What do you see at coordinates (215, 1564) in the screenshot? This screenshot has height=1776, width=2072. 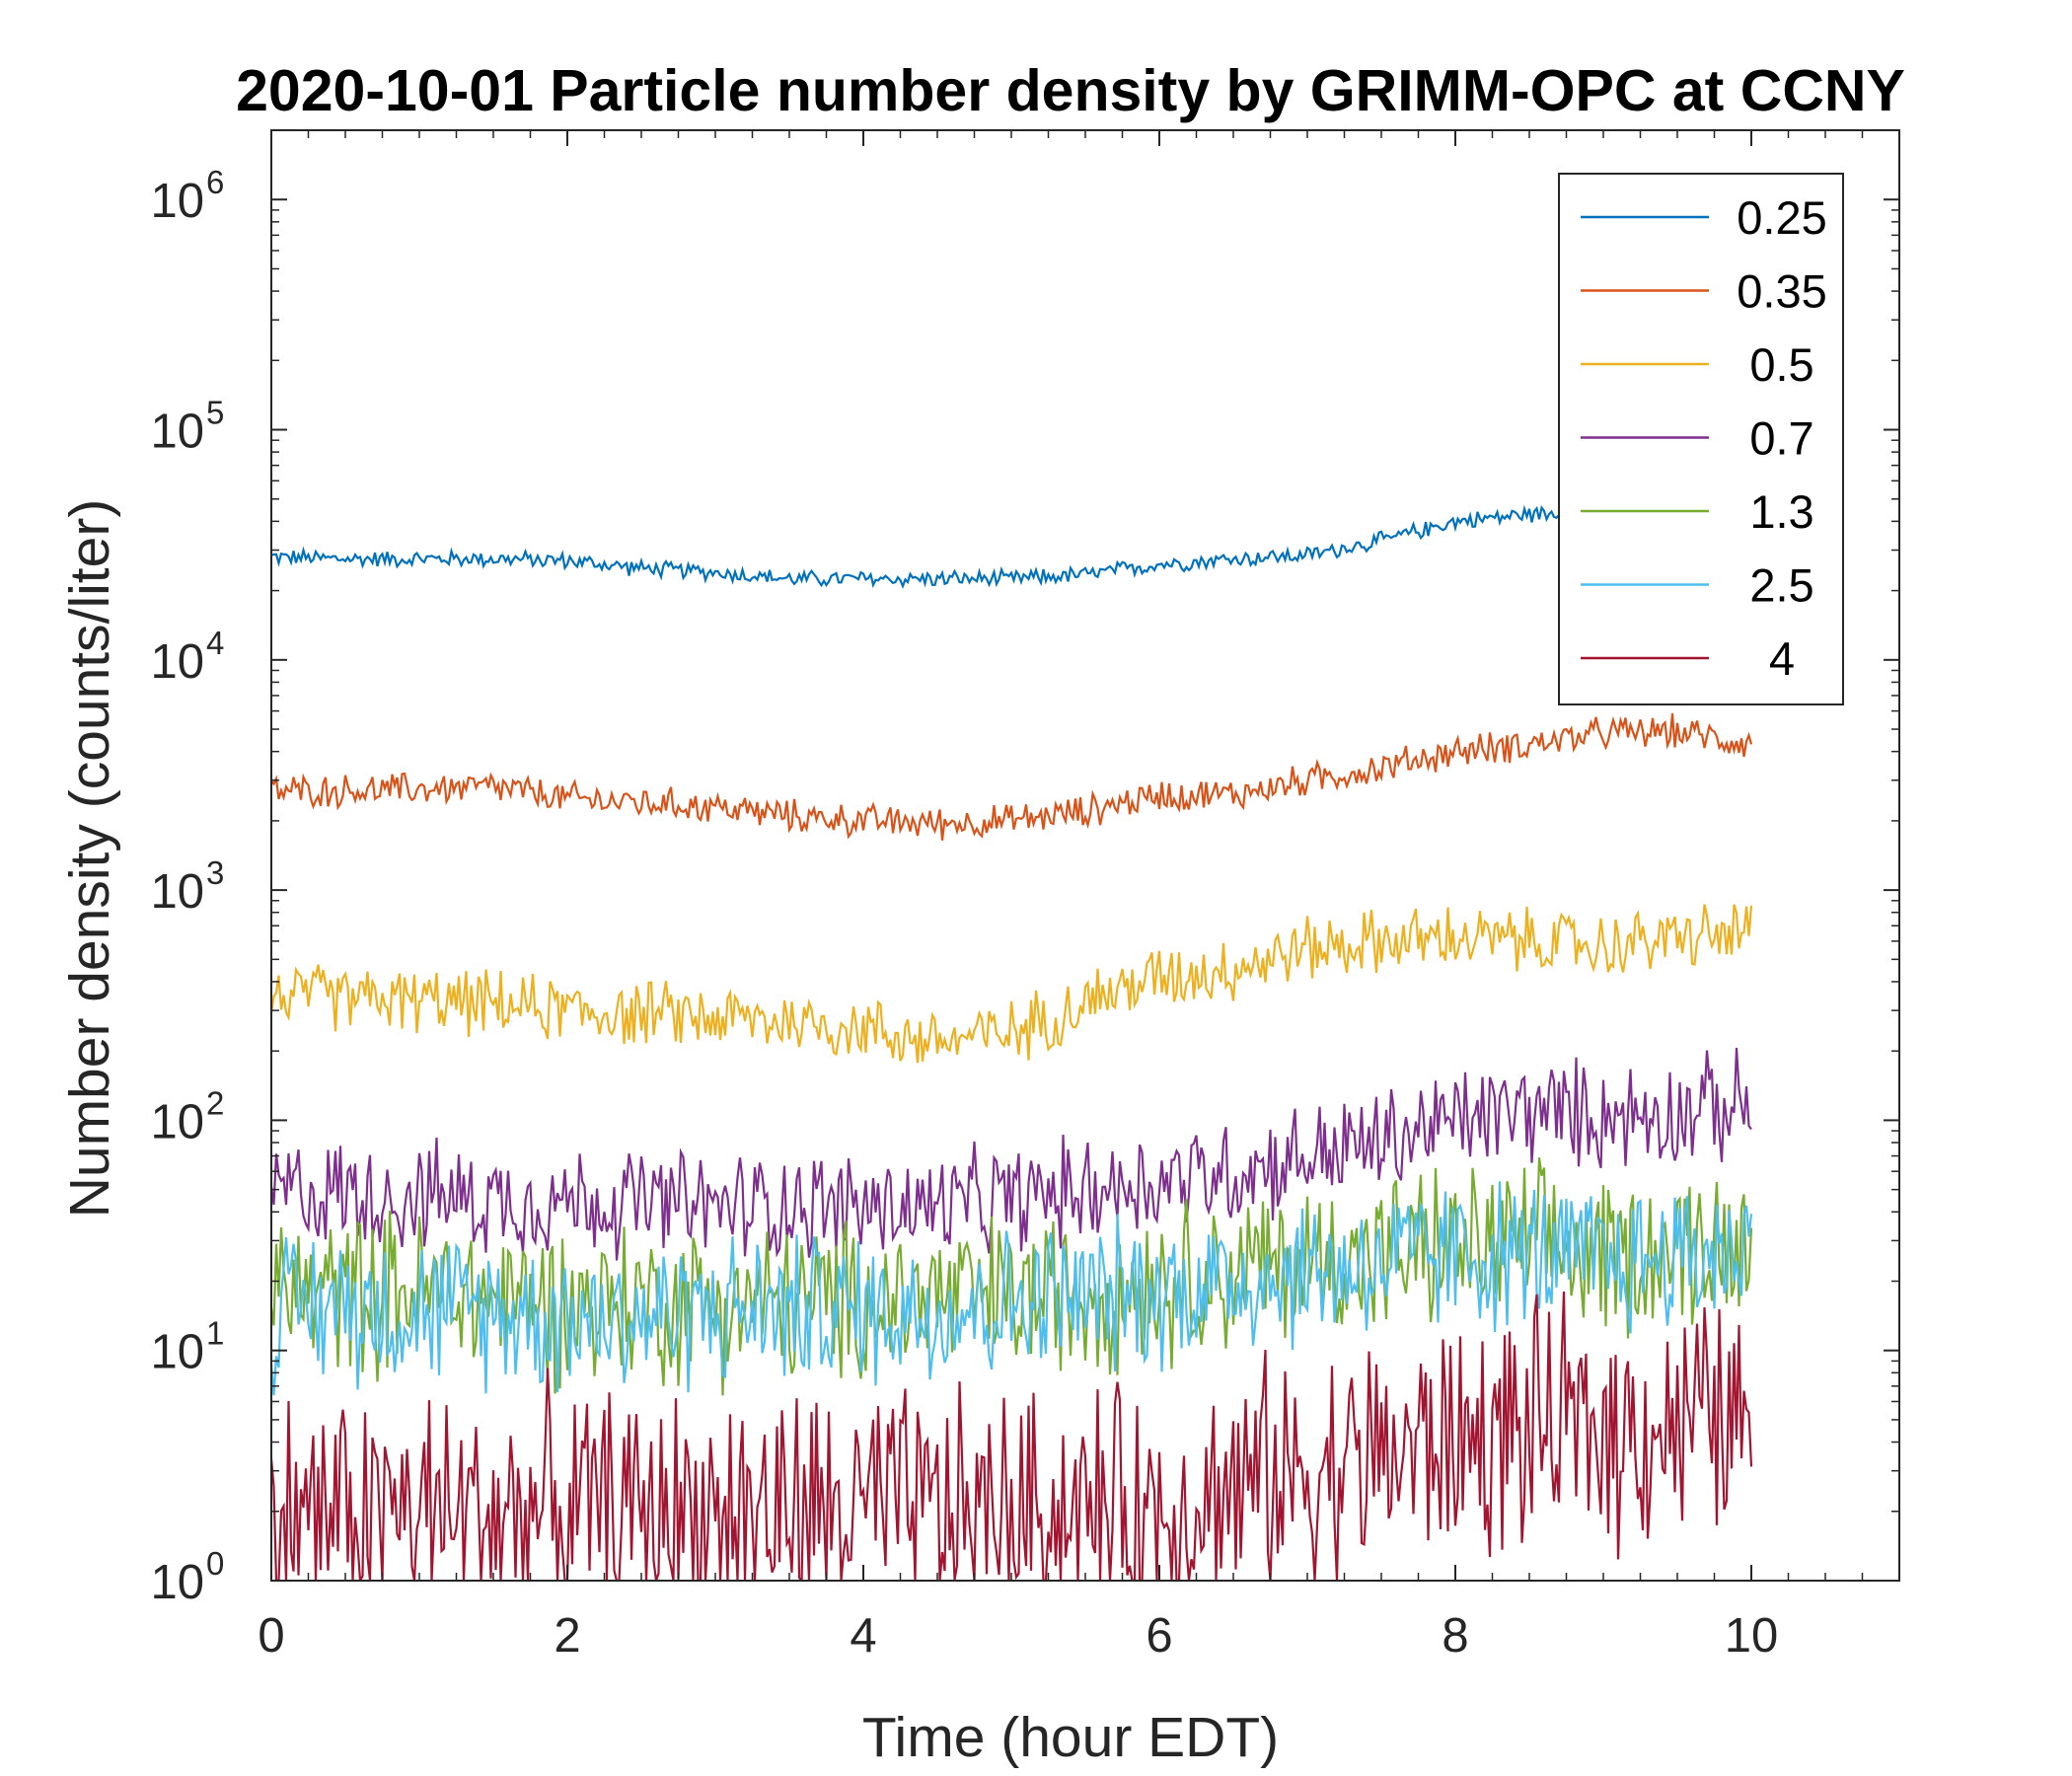 I see `y-tick-exponent: 0` at bounding box center [215, 1564].